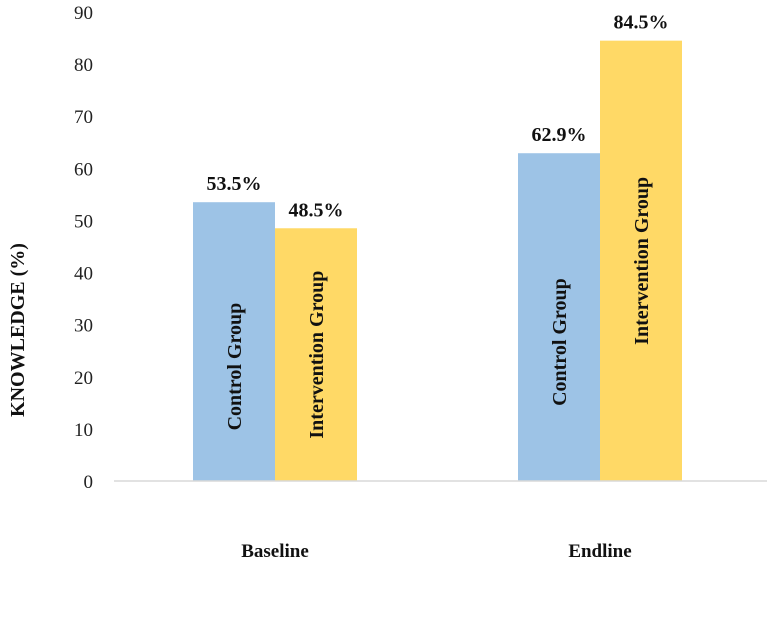  What do you see at coordinates (559, 135) in the screenshot?
I see `data-label: 62.9%` at bounding box center [559, 135].